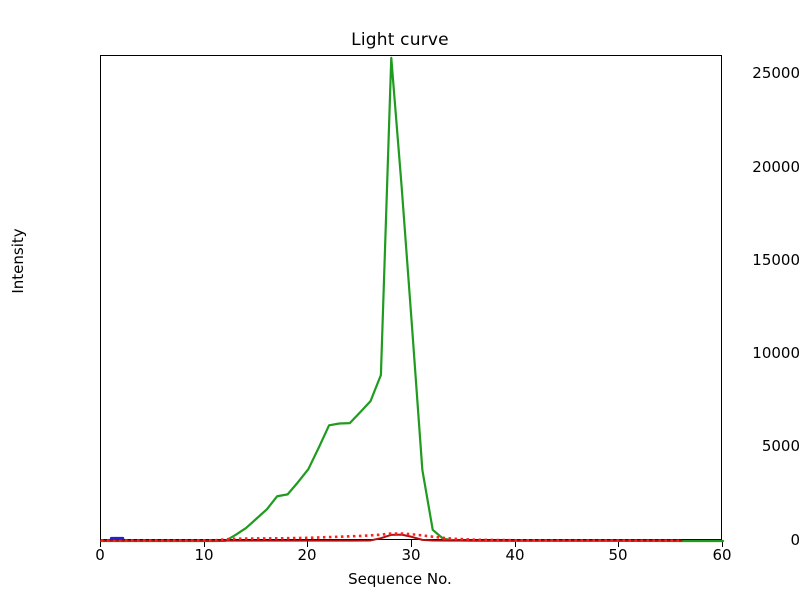  What do you see at coordinates (618, 555) in the screenshot?
I see `x-tick-label-50: 50` at bounding box center [618, 555].